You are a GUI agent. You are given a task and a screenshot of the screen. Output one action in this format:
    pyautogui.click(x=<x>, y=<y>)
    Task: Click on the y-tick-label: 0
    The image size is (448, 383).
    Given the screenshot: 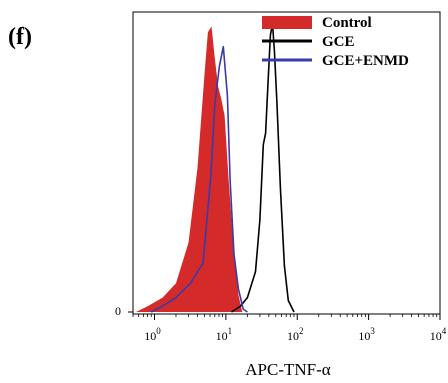 What is the action you would take?
    pyautogui.click(x=118, y=311)
    